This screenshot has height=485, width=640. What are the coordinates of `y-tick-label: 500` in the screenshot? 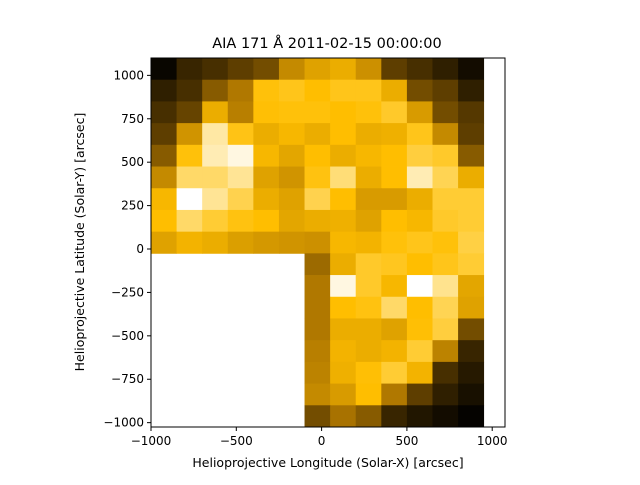 It's located at (132, 162).